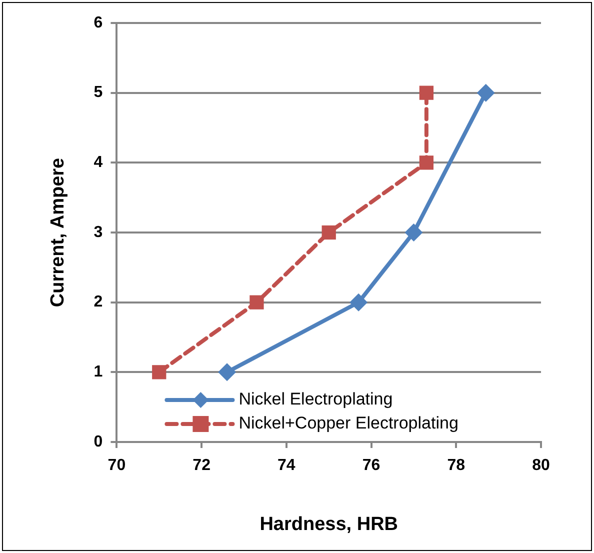  Describe the element at coordinates (201, 465) in the screenshot. I see `x-tick-label: 72` at that location.